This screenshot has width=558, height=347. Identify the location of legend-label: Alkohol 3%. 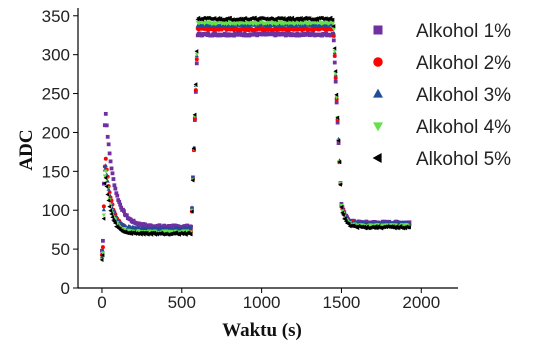
(463, 95).